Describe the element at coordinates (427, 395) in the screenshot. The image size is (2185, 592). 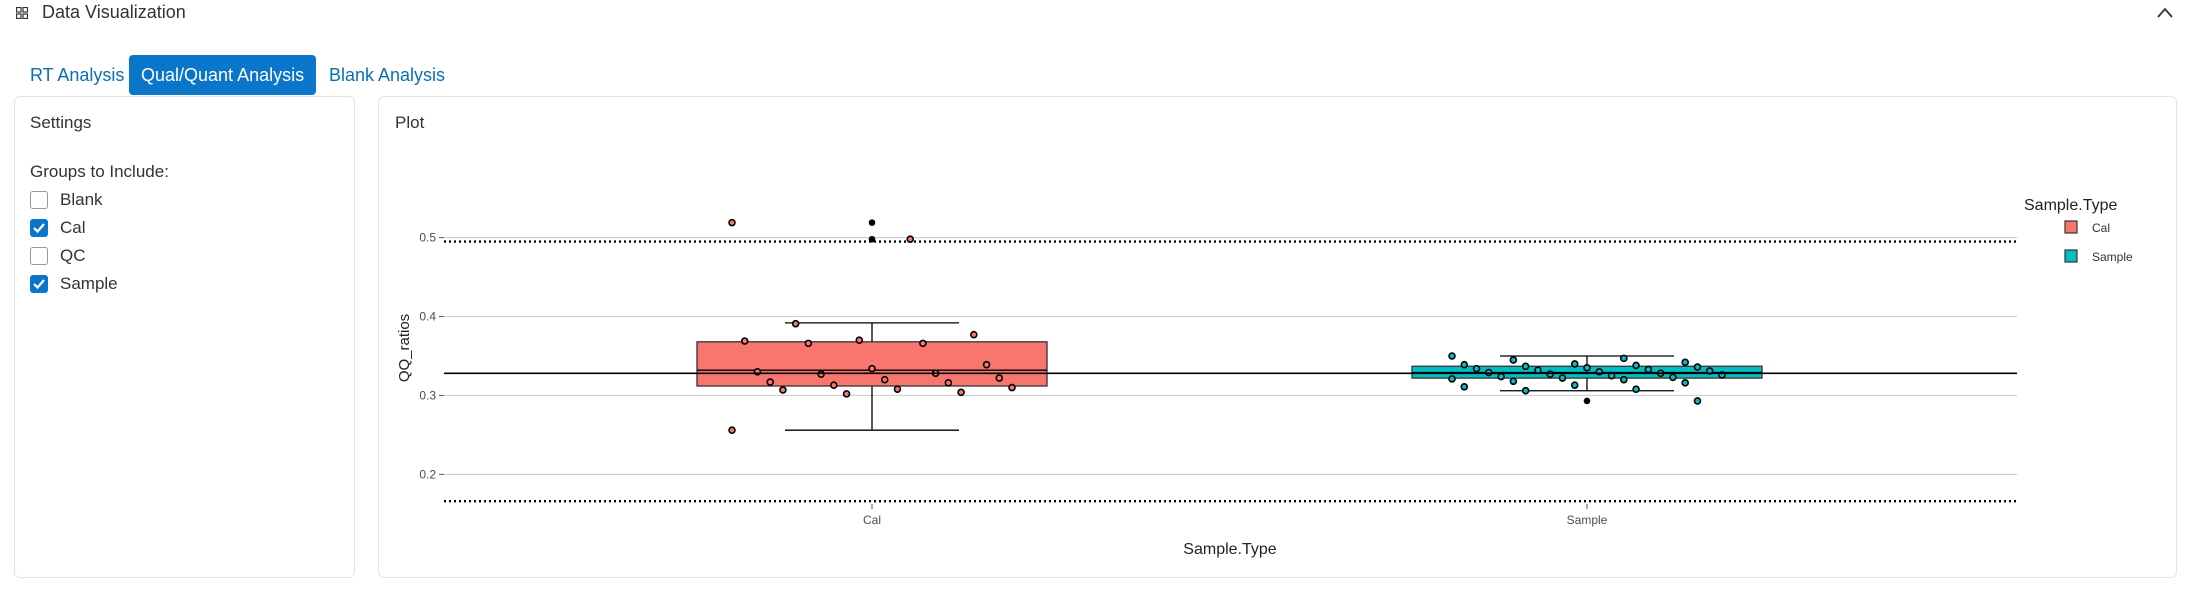
I see `y-tick-label: 0.3` at that location.